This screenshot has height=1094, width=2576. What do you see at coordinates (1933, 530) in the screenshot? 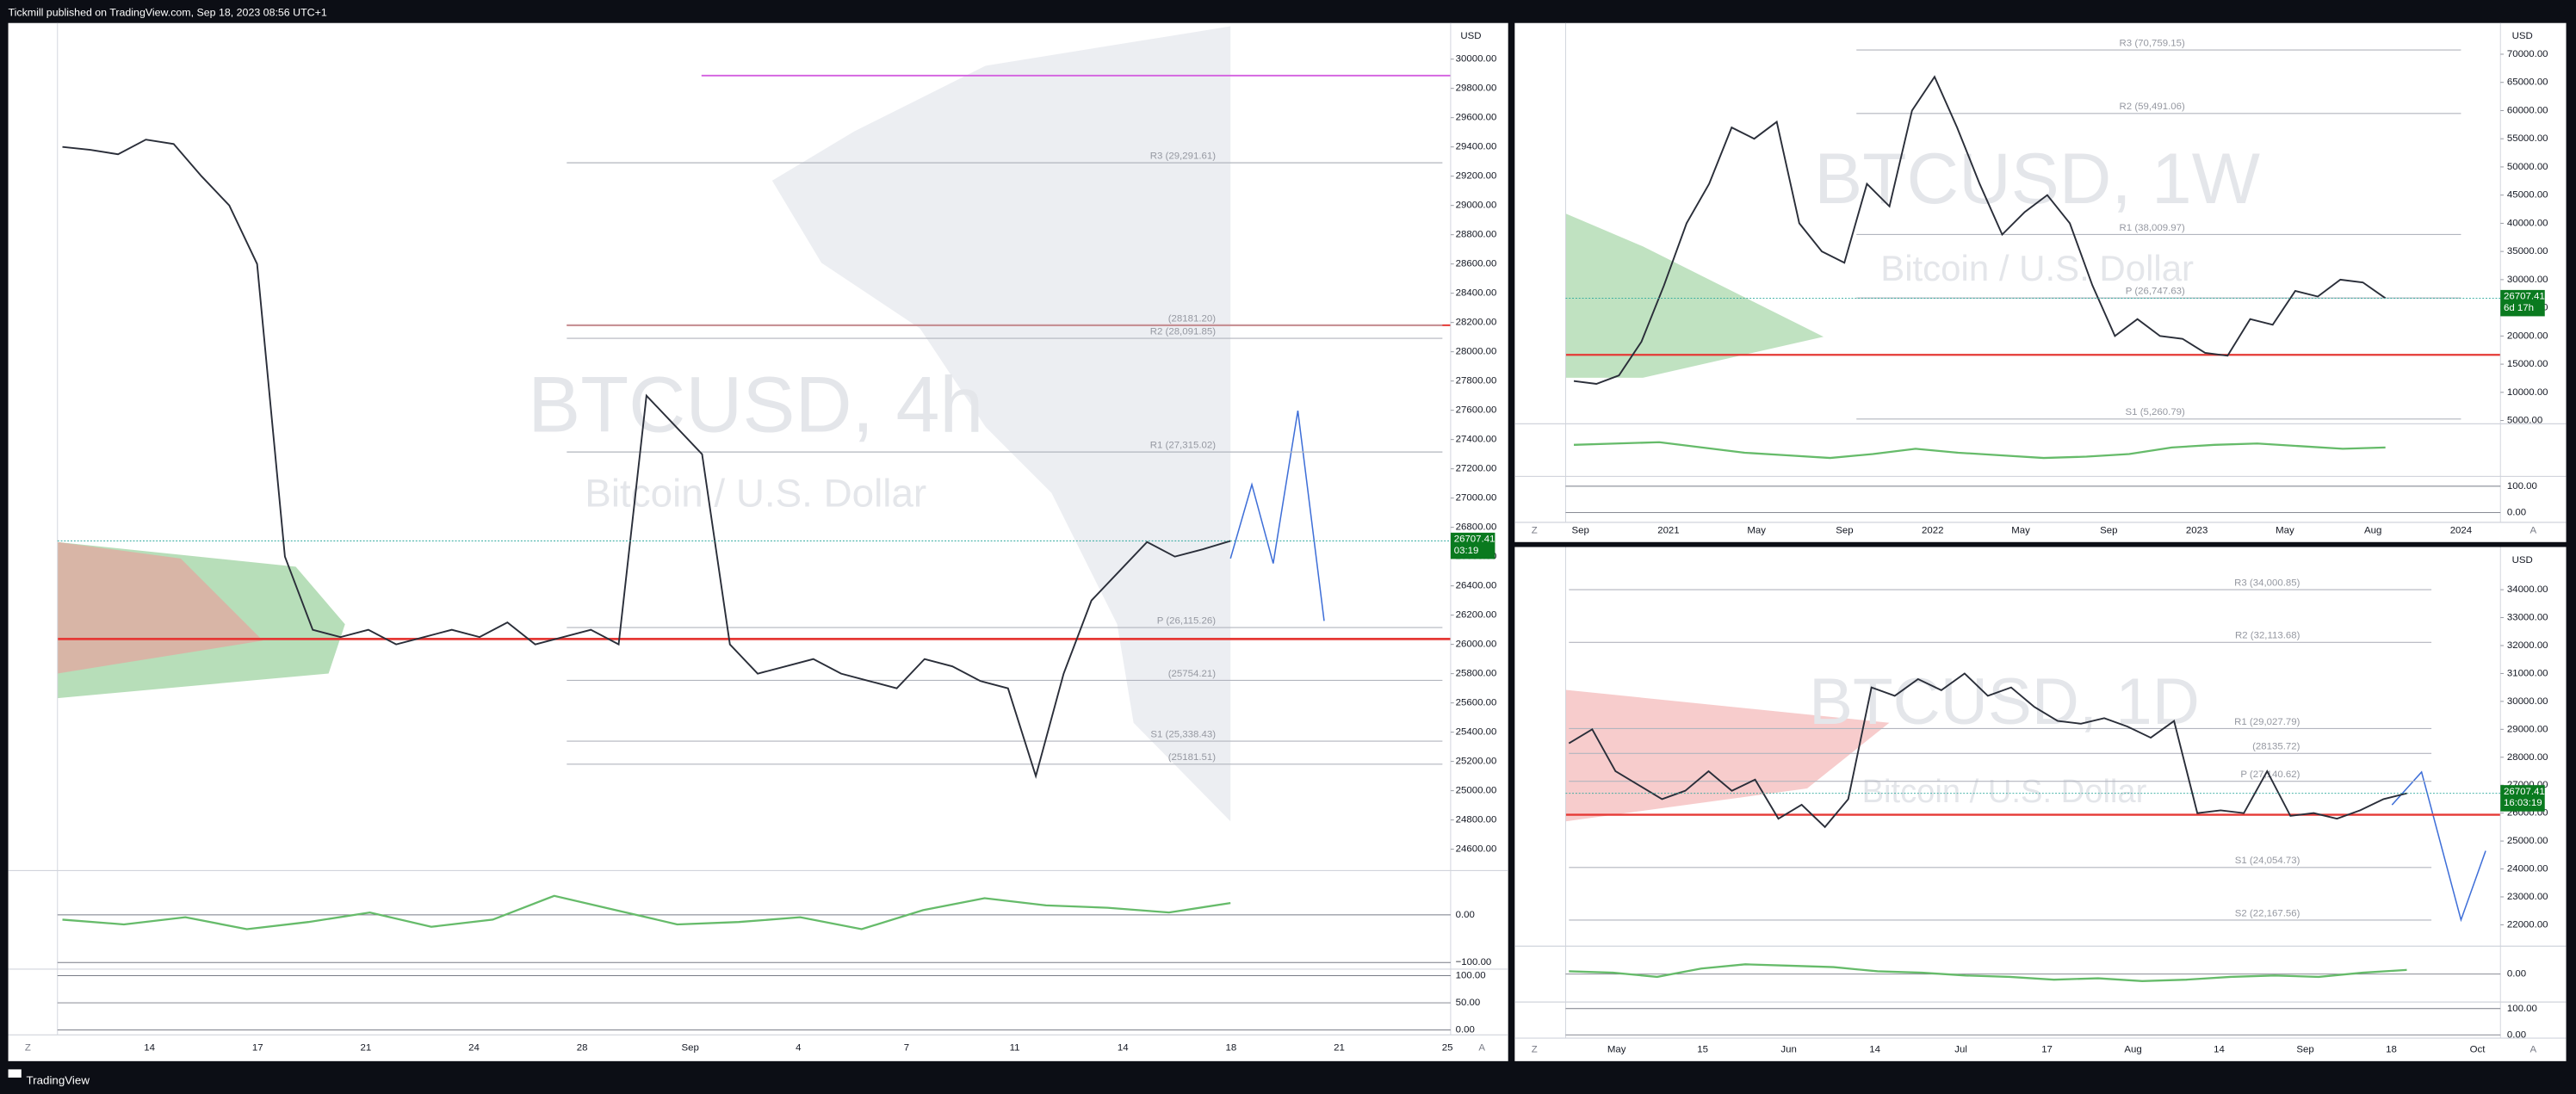
I see `x-tick-label: 2022` at bounding box center [1933, 530].